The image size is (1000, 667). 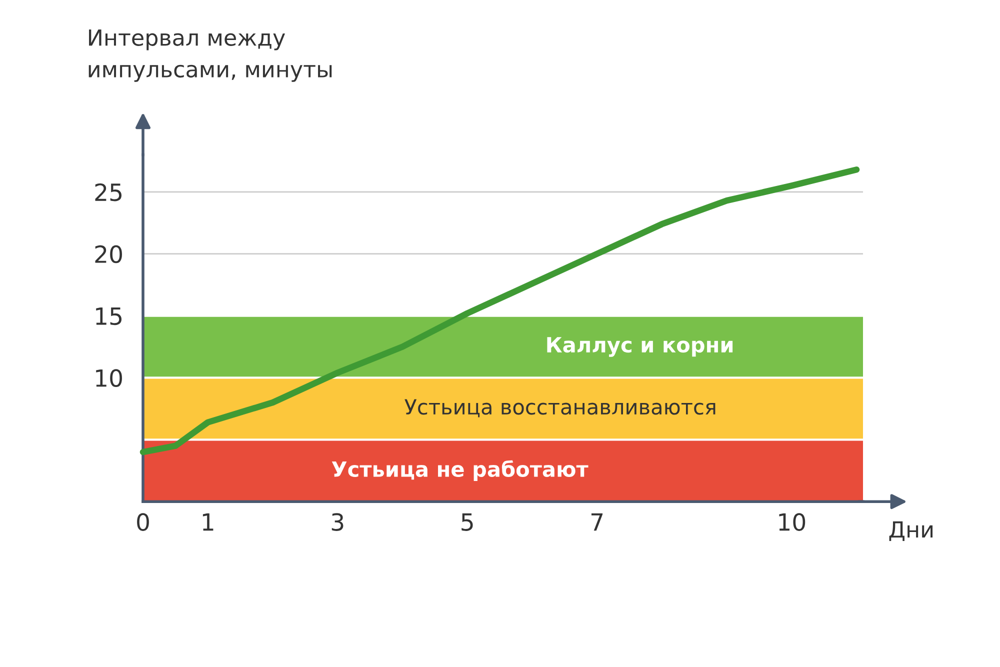 I want to click on x-tick-label: 0, so click(x=143, y=522).